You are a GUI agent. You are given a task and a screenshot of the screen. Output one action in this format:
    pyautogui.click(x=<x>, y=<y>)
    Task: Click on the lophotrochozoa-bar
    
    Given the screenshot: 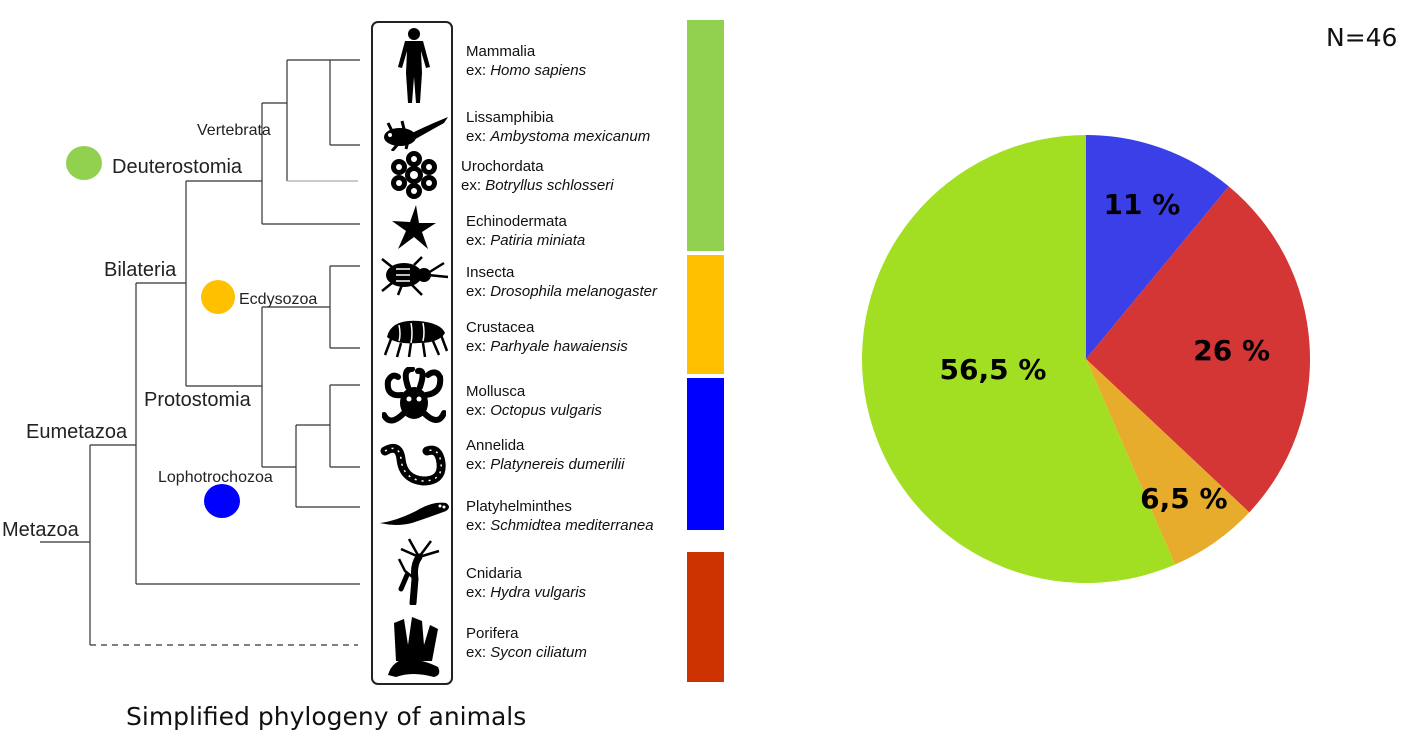 What is the action you would take?
    pyautogui.click(x=705, y=454)
    